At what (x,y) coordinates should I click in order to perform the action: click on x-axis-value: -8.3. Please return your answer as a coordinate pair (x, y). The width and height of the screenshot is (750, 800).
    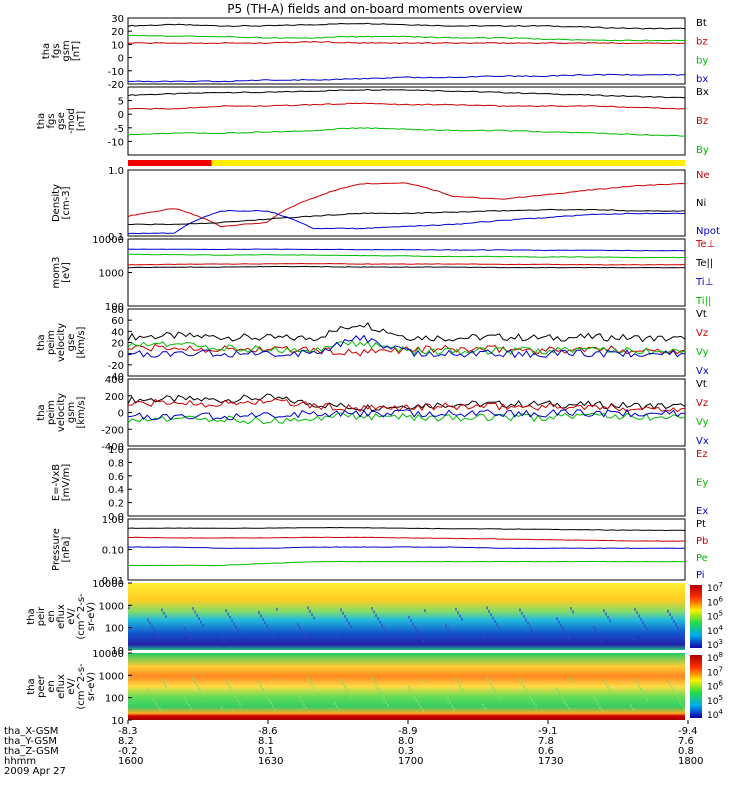
    Looking at the image, I should click on (128, 731).